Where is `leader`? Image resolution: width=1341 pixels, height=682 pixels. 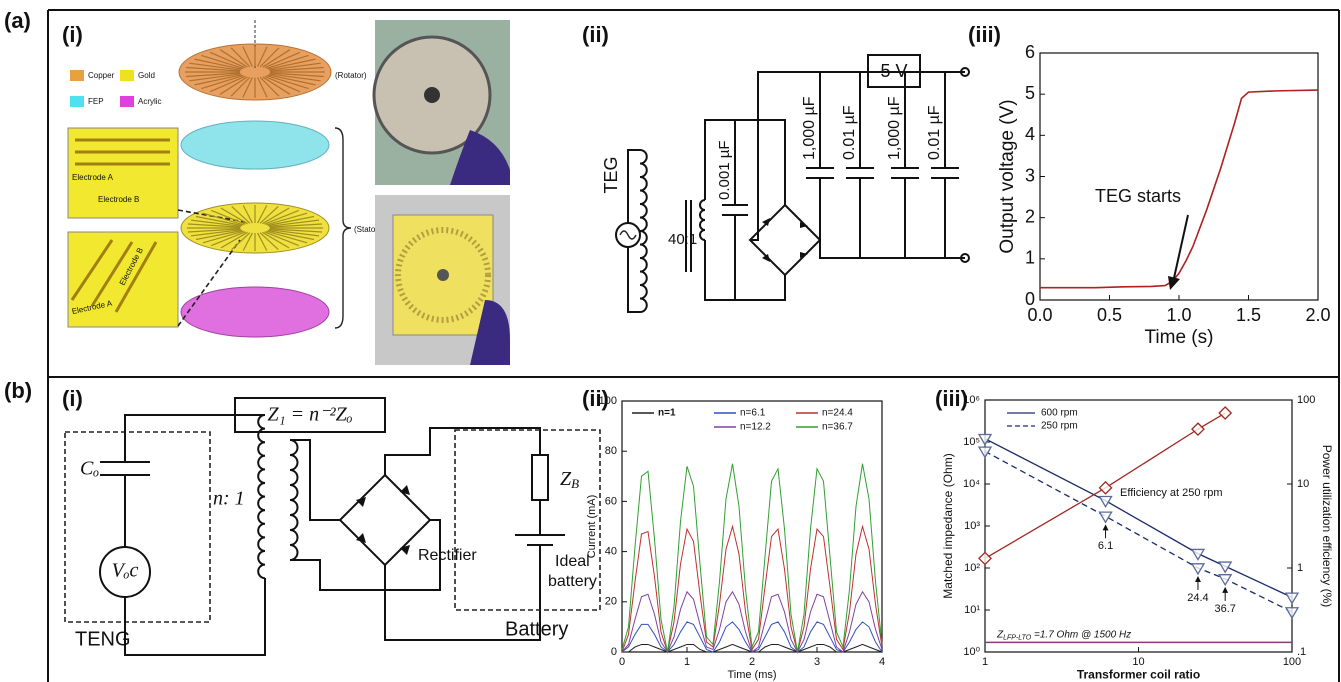 leader is located at coordinates (209, 283).